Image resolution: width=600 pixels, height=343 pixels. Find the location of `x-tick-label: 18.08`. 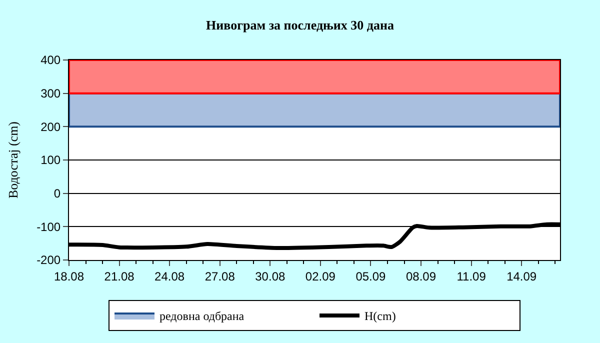

x-tick-label: 18.08 is located at coordinates (69, 276).